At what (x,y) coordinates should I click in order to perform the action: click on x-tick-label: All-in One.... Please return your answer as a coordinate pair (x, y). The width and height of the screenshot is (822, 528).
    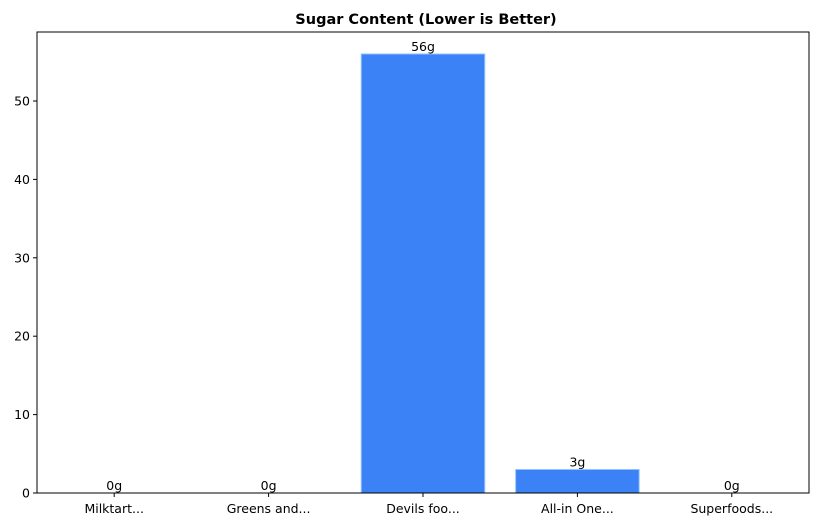
    Looking at the image, I should click on (577, 508).